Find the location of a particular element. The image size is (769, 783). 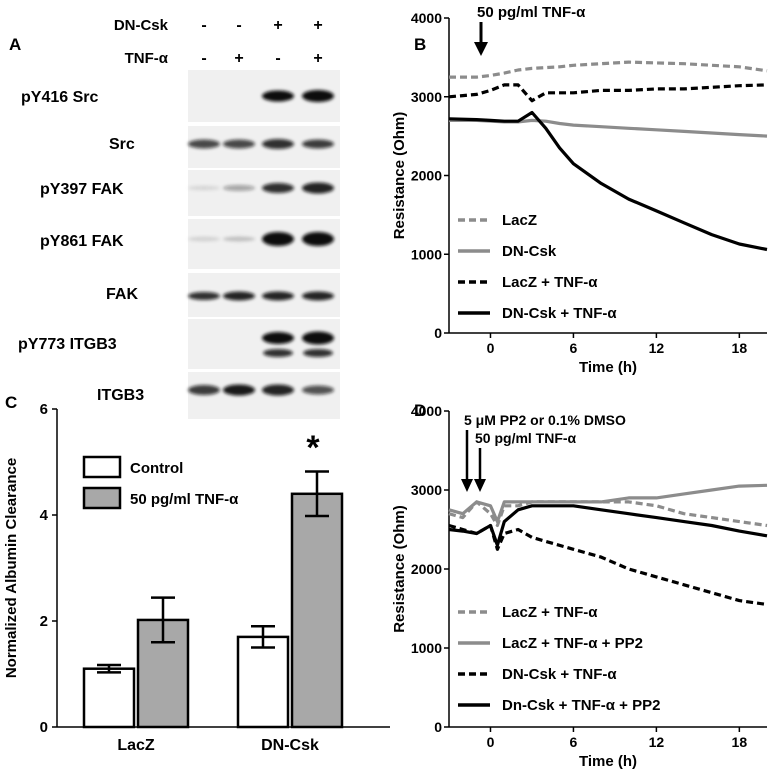

D-legend-label-lacz-tnf-pp2: LacZ + TNF-α + PP2 is located at coordinates (572, 643).